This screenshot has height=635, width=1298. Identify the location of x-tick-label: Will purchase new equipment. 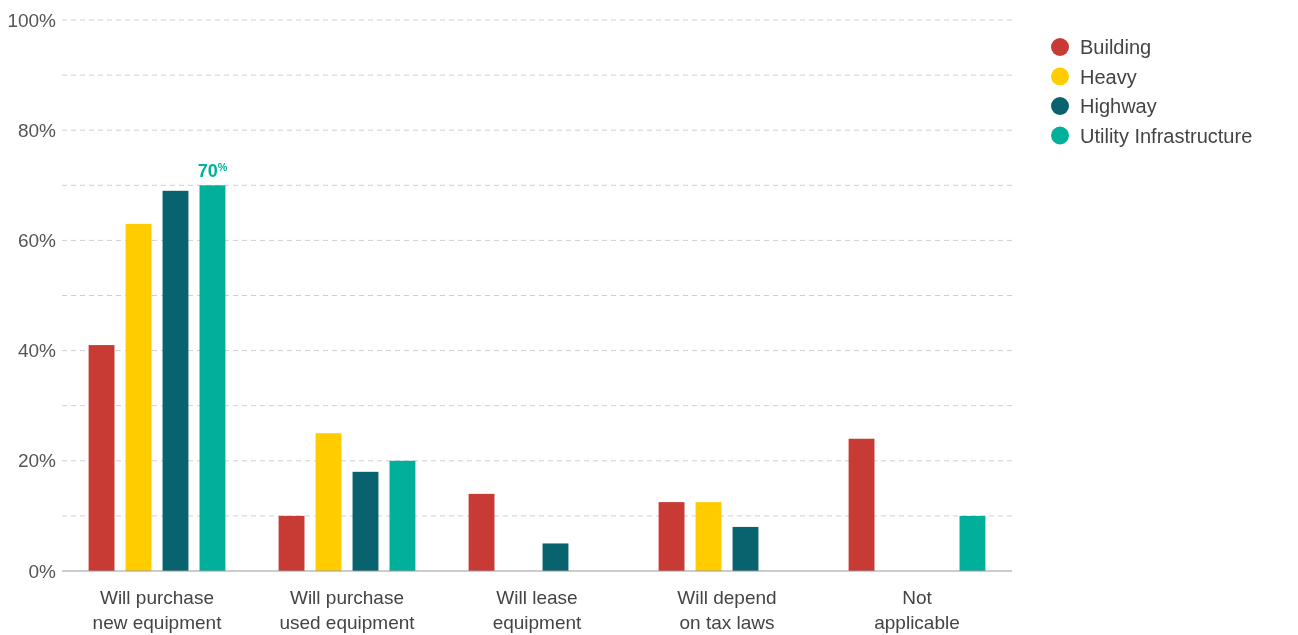
(157, 610).